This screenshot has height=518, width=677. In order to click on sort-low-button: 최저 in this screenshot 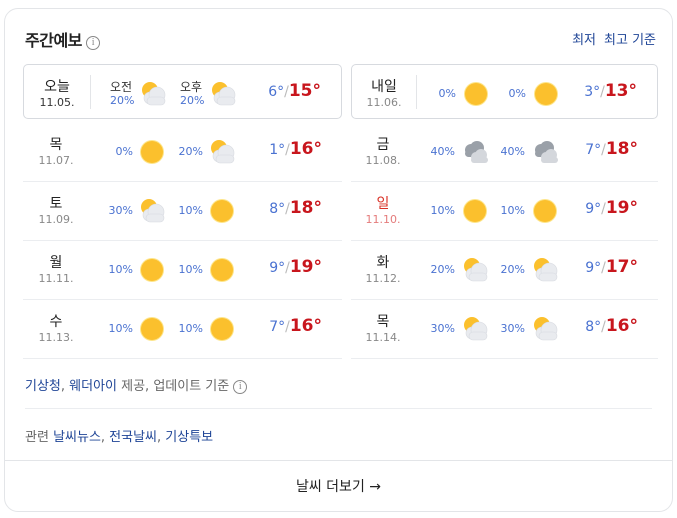, I will do `click(584, 40)`.